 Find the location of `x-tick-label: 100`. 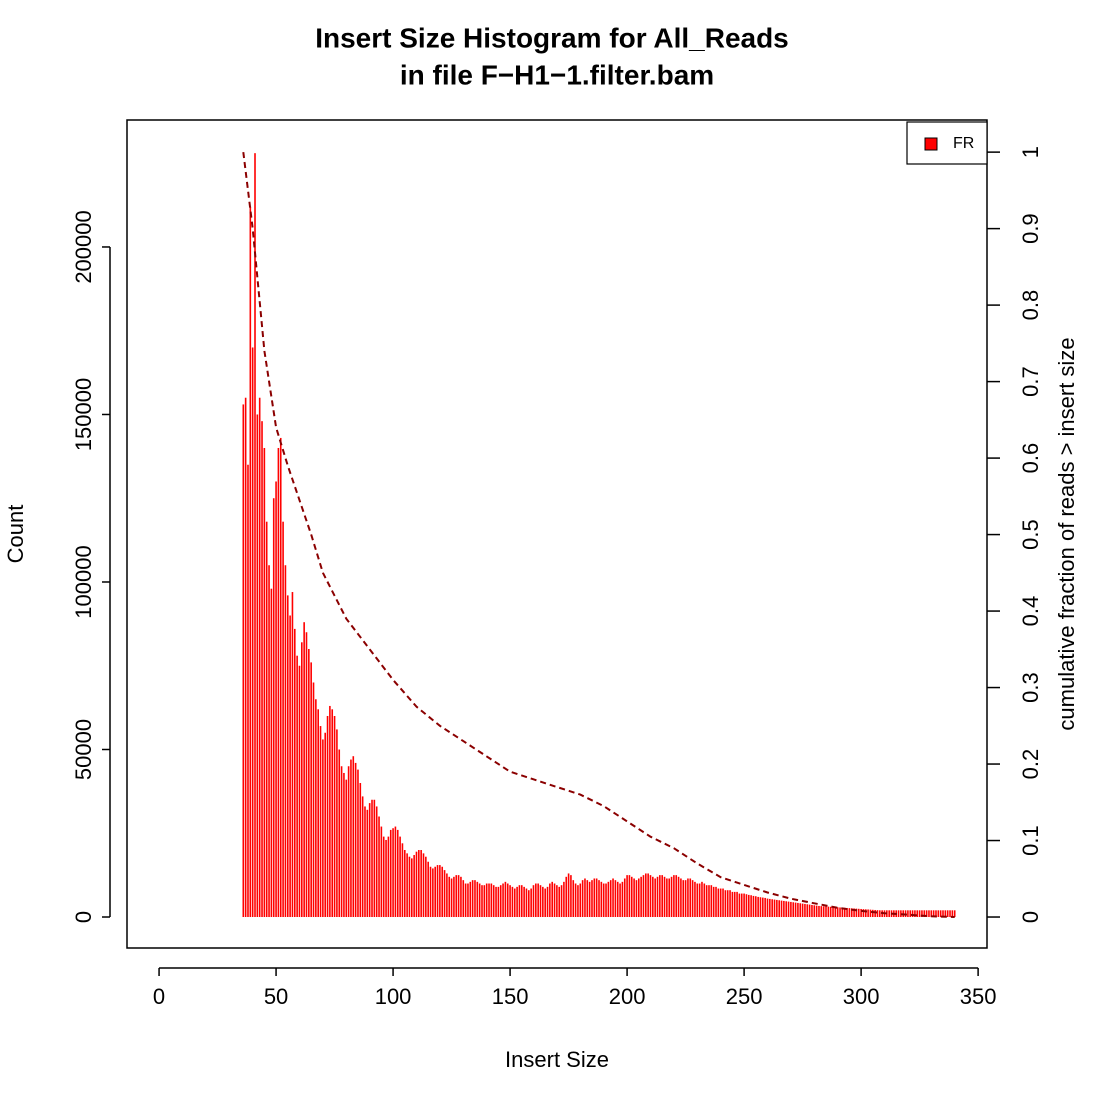

x-tick-label: 100 is located at coordinates (393, 996).